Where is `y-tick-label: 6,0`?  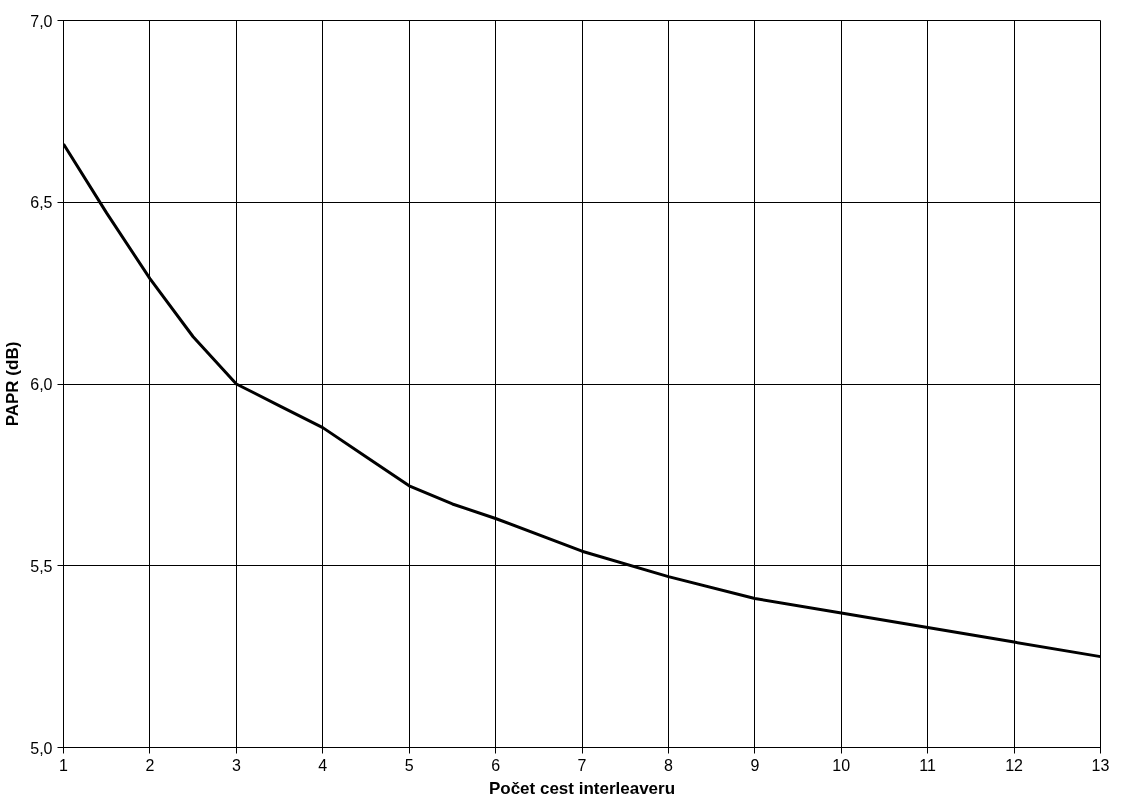 y-tick-label: 6,0 is located at coordinates (41, 384).